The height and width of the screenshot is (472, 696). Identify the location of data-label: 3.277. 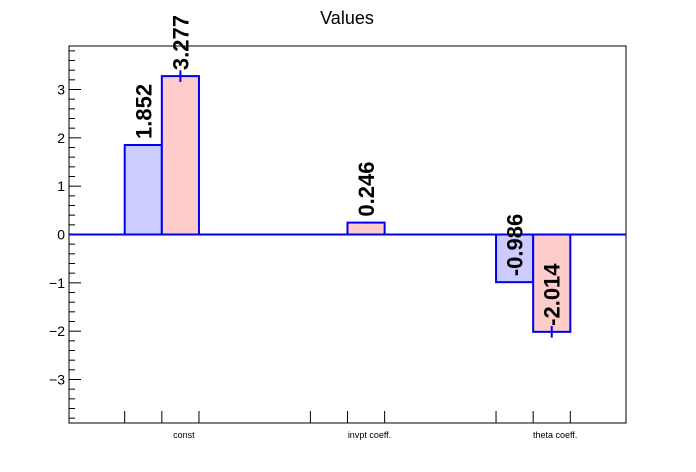
(180, 42).